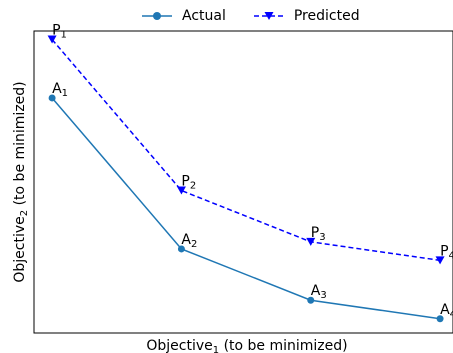 The height and width of the screenshot is (353, 453). Describe the element at coordinates (446, 252) in the screenshot. I see `point-label-predicted-4: P4` at that location.